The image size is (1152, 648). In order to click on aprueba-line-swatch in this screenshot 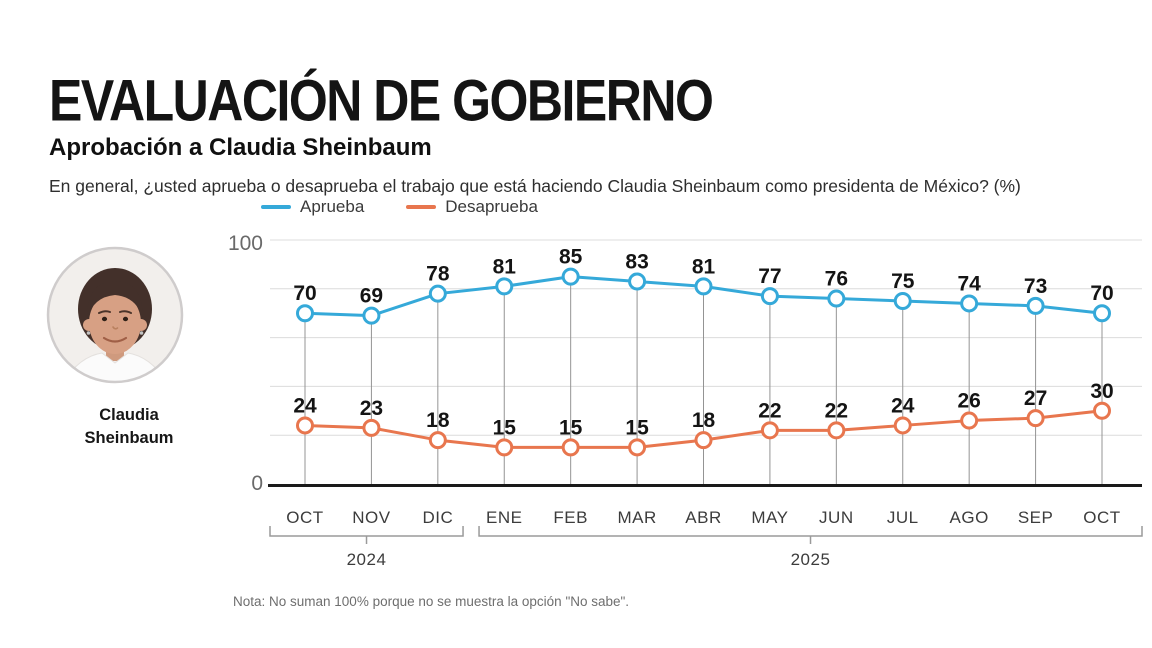, I will do `click(276, 207)`.